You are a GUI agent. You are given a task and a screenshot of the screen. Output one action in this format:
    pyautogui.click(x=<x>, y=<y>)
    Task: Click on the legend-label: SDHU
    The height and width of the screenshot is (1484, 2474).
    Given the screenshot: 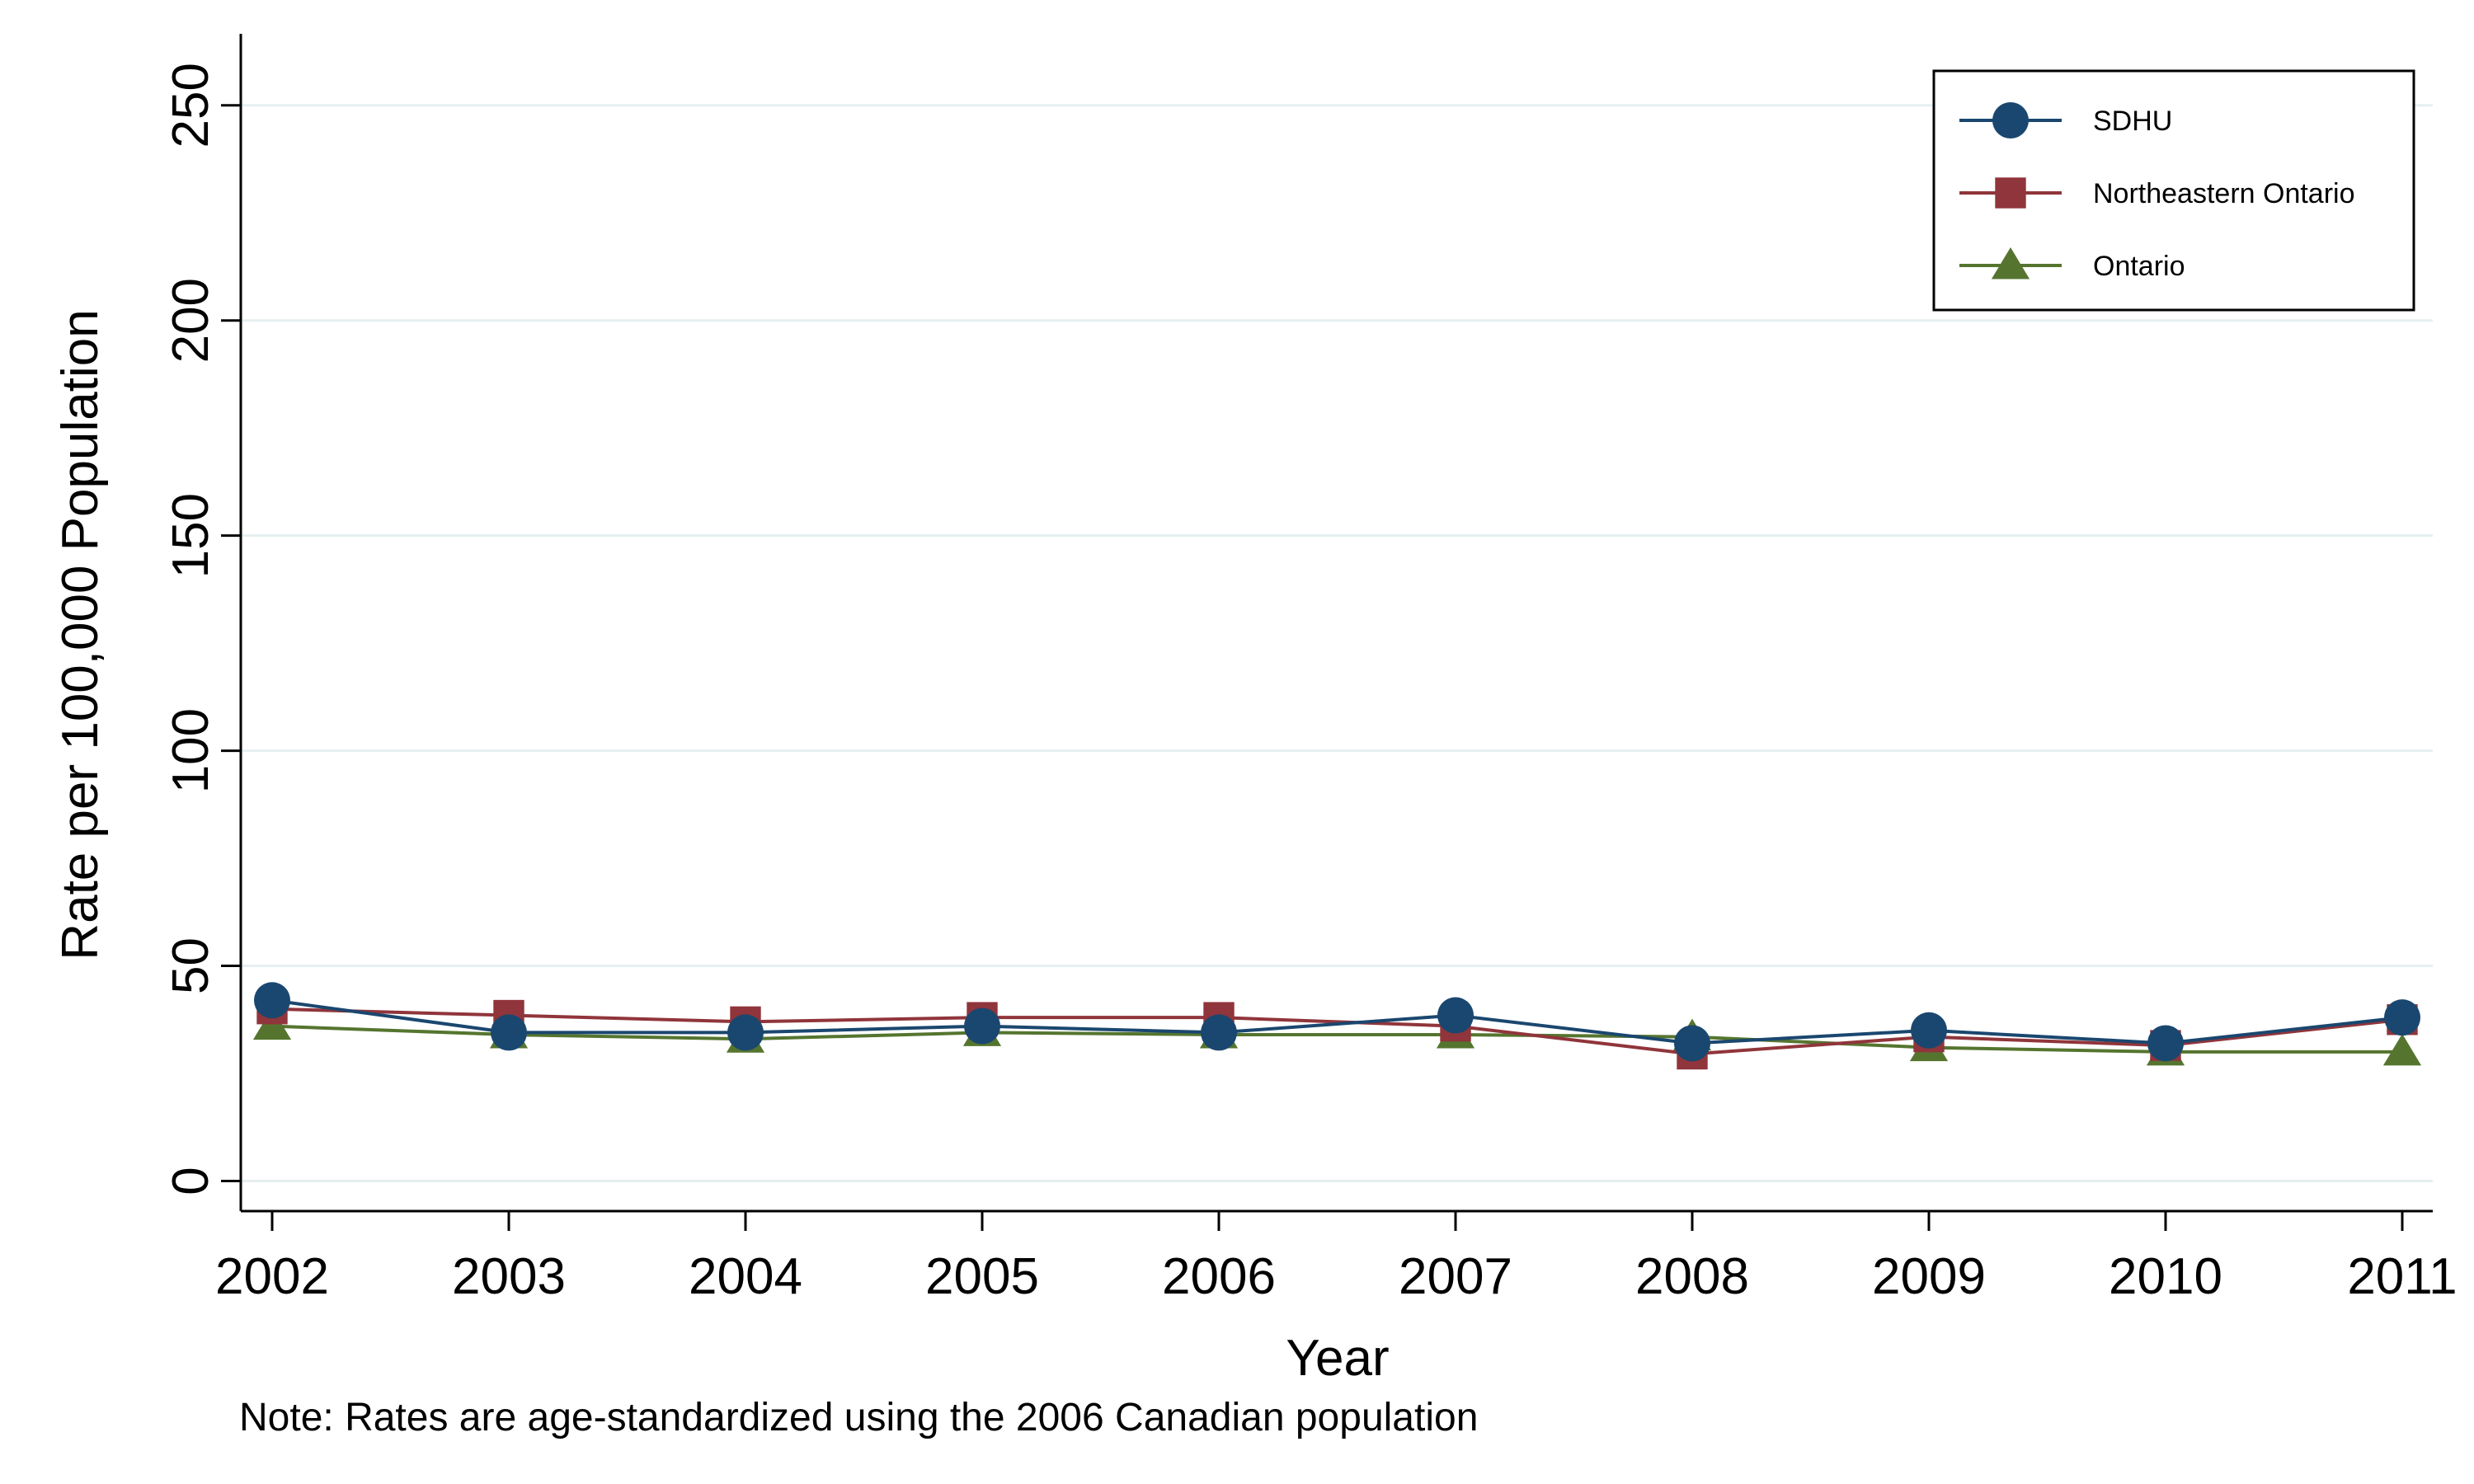 What is the action you would take?
    pyautogui.click(x=2132, y=121)
    